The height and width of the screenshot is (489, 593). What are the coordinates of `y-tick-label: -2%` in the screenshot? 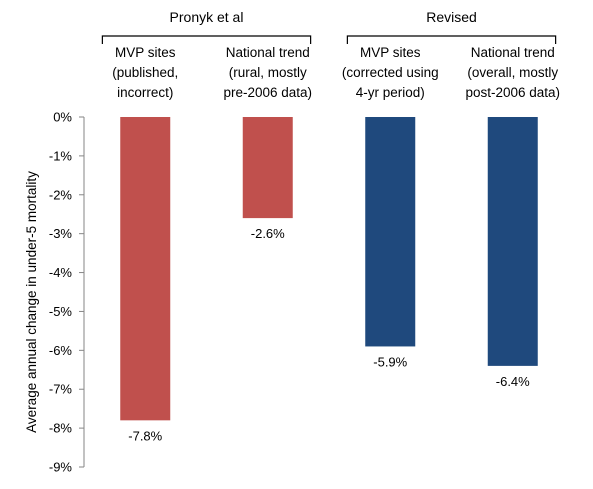 It's located at (61, 194).